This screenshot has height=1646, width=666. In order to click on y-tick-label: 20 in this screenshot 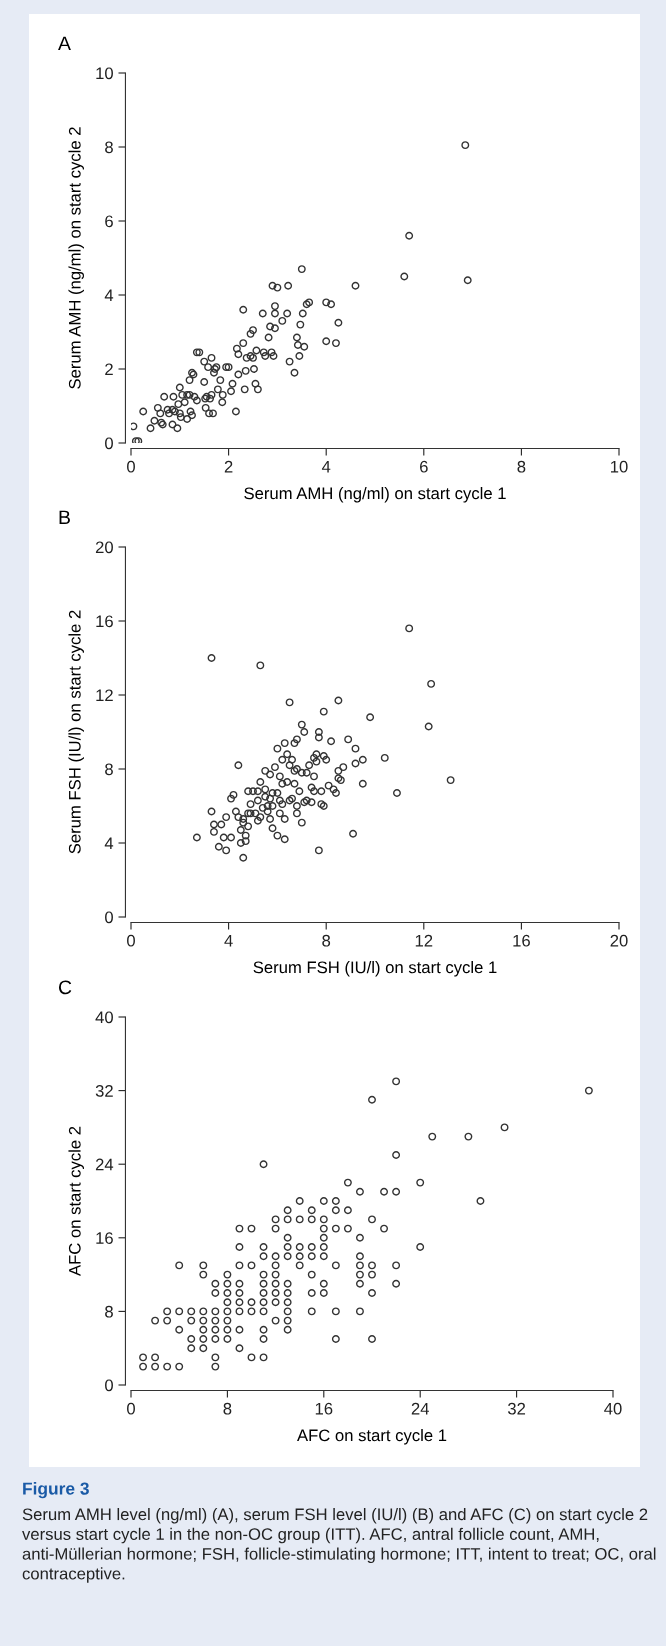, I will do `click(104, 547)`.